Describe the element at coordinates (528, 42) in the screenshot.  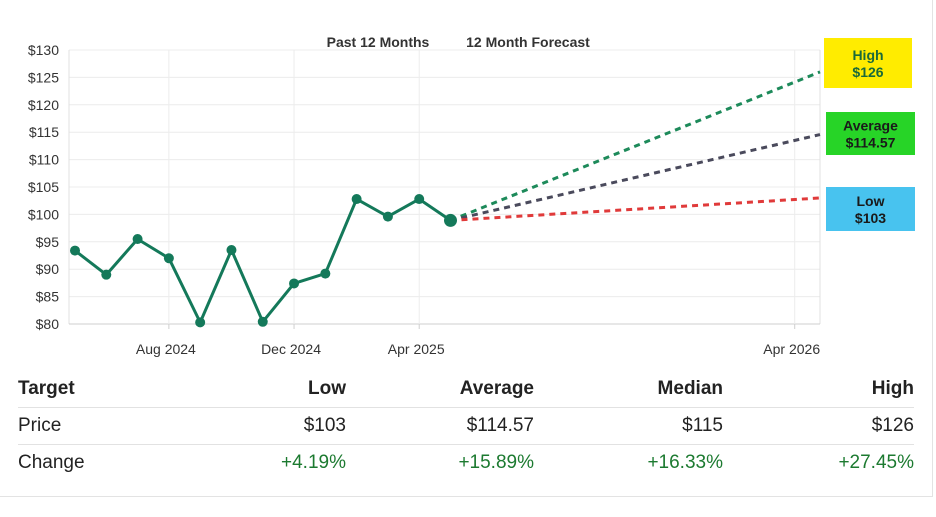
I see `forecast-period-label: 12 Month Forecast` at that location.